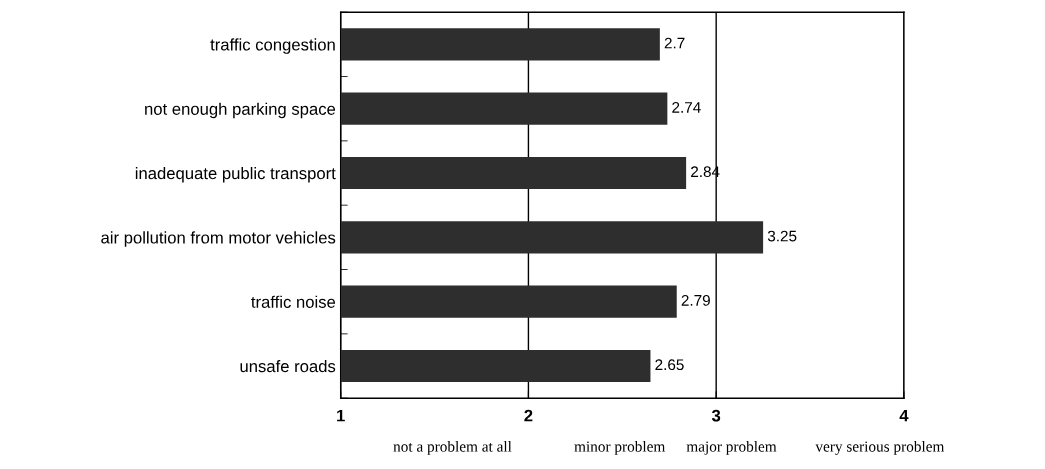 The image size is (1045, 469). I want to click on x-tick-label: 2, so click(528, 415).